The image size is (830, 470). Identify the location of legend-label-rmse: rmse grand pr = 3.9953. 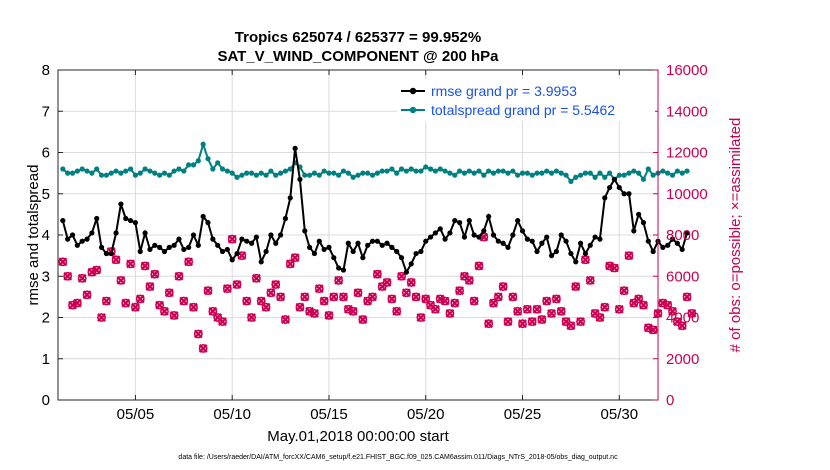
(504, 91).